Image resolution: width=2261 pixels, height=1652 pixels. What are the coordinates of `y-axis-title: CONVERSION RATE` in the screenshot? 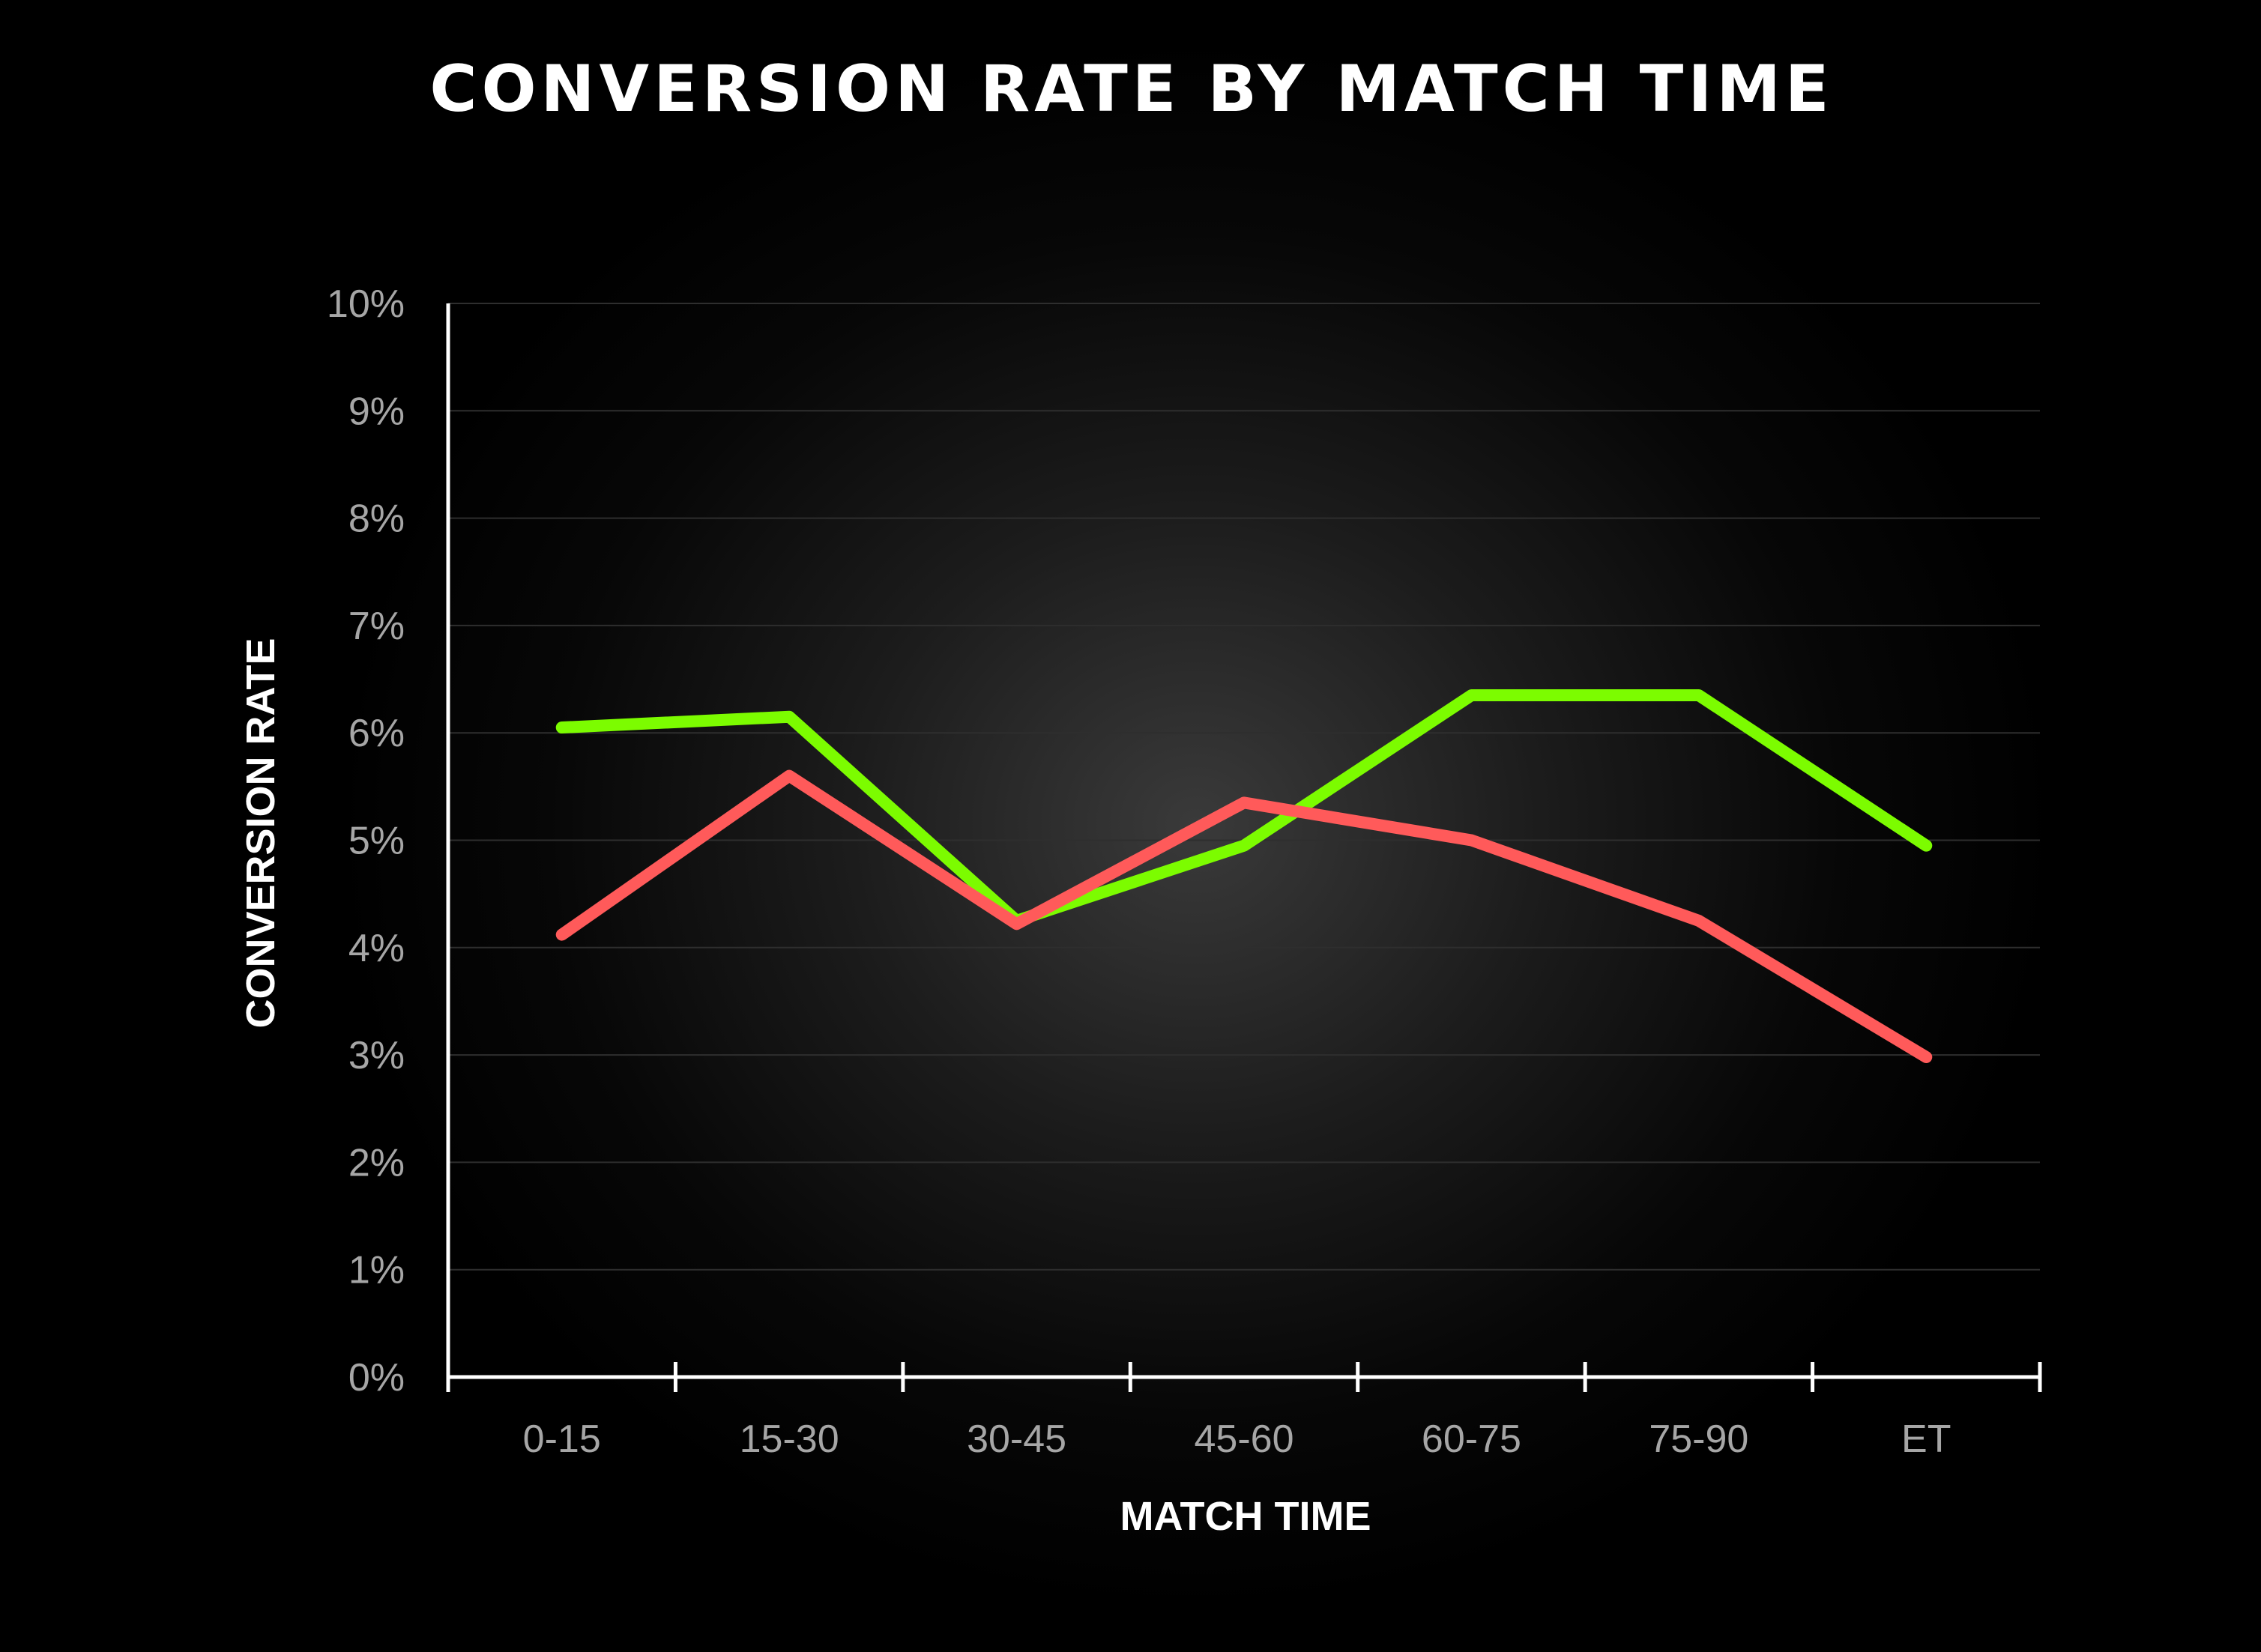 It's located at (260, 833).